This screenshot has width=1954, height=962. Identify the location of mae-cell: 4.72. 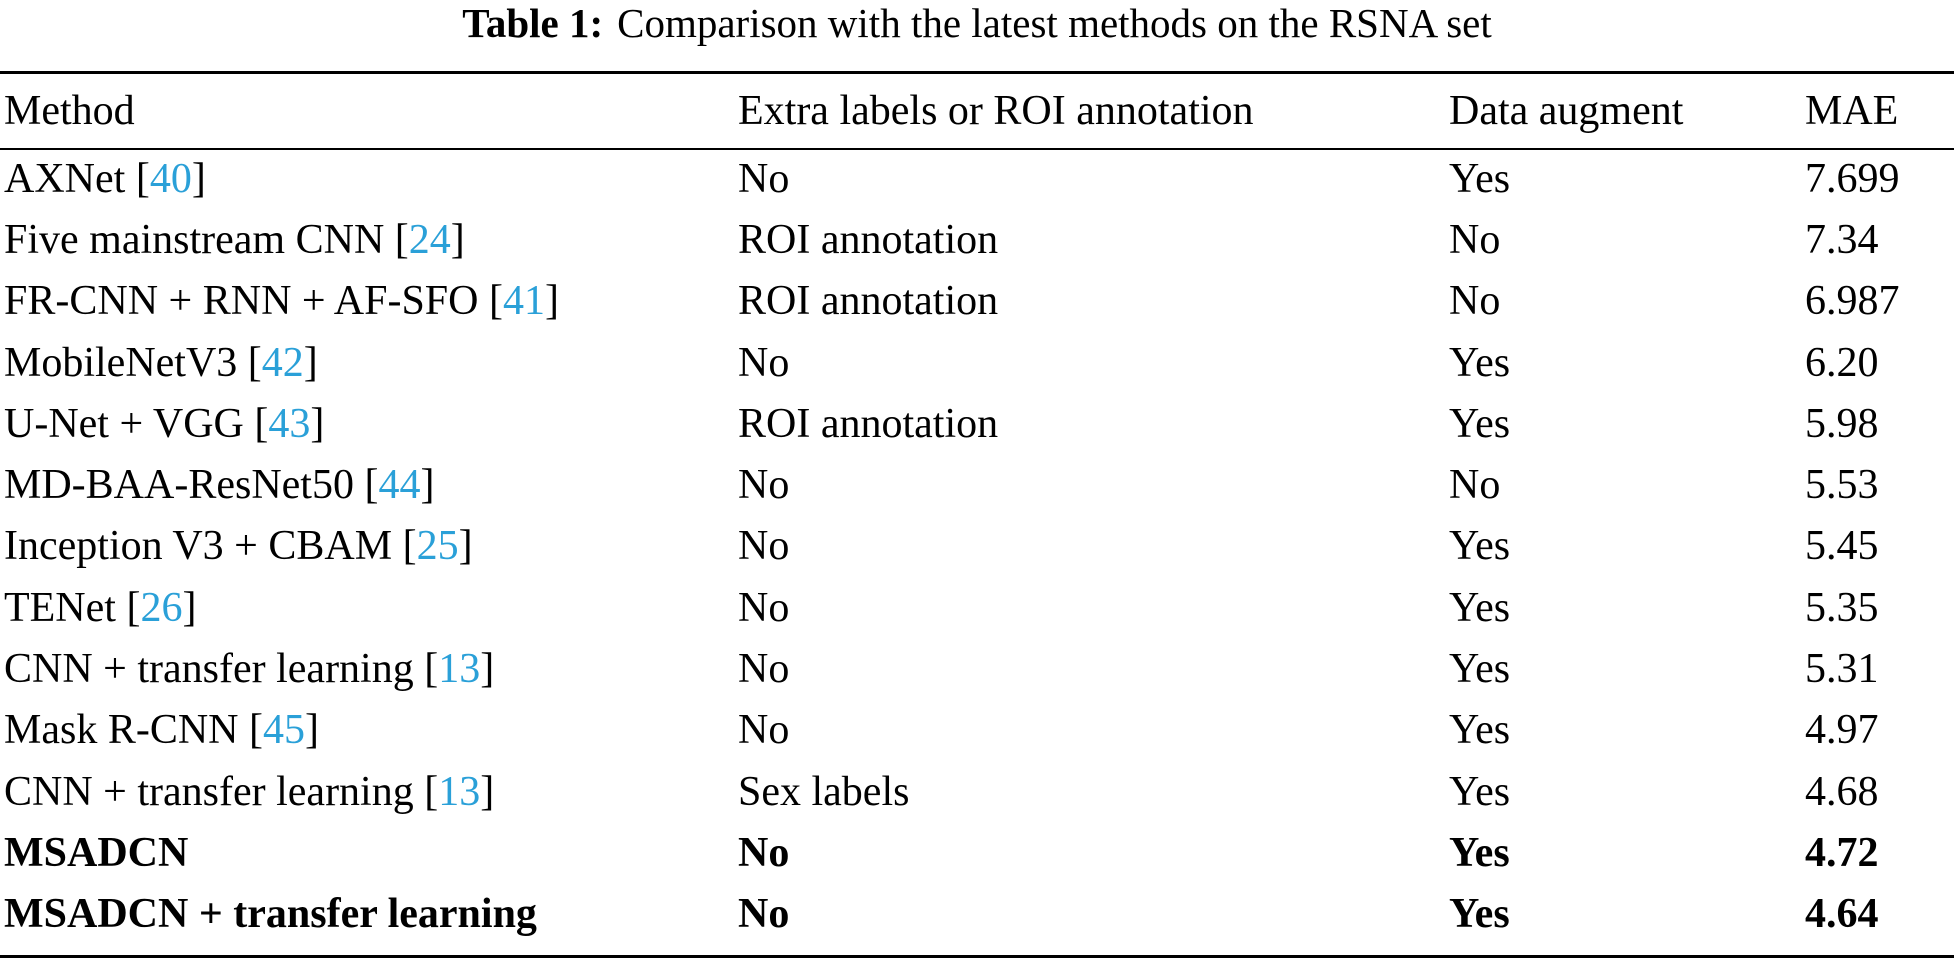
(1842, 852).